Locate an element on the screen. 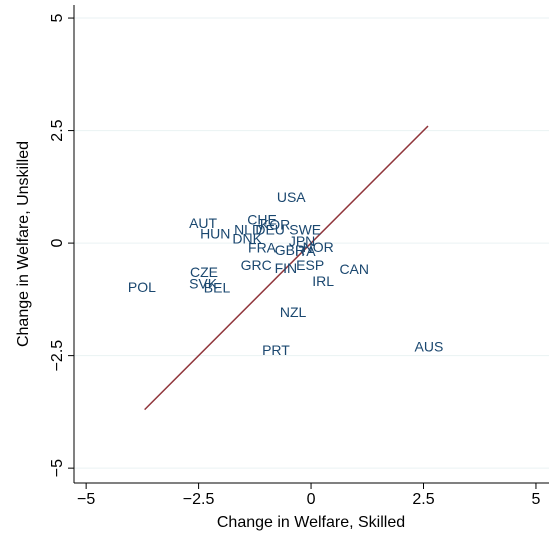 This screenshot has height=540, width=549. x-tick-label: 5 is located at coordinates (536, 499).